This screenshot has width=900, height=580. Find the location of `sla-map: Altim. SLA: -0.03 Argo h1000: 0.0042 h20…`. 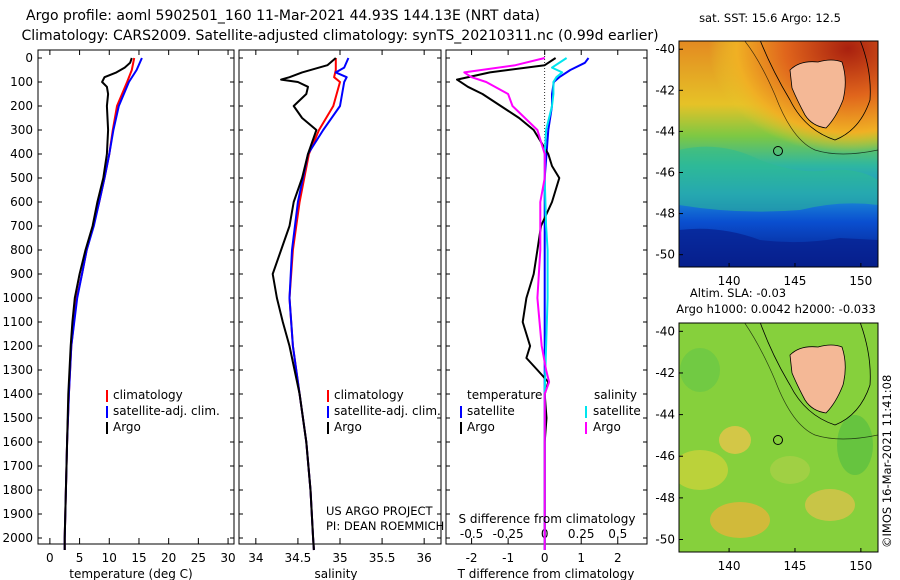

sla-map: Altim. SLA: -0.03 Argo h1000: 0.0042 h20… is located at coordinates (777, 419).